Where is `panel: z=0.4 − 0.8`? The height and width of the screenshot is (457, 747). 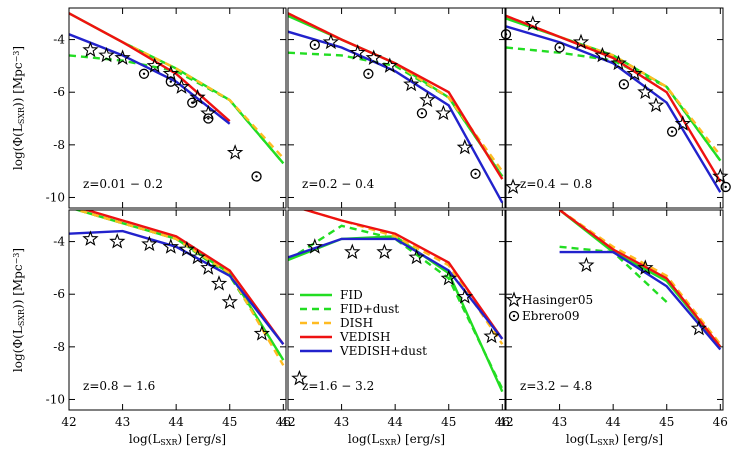
panel: z=0.4 − 0.8 is located at coordinates (615, 108).